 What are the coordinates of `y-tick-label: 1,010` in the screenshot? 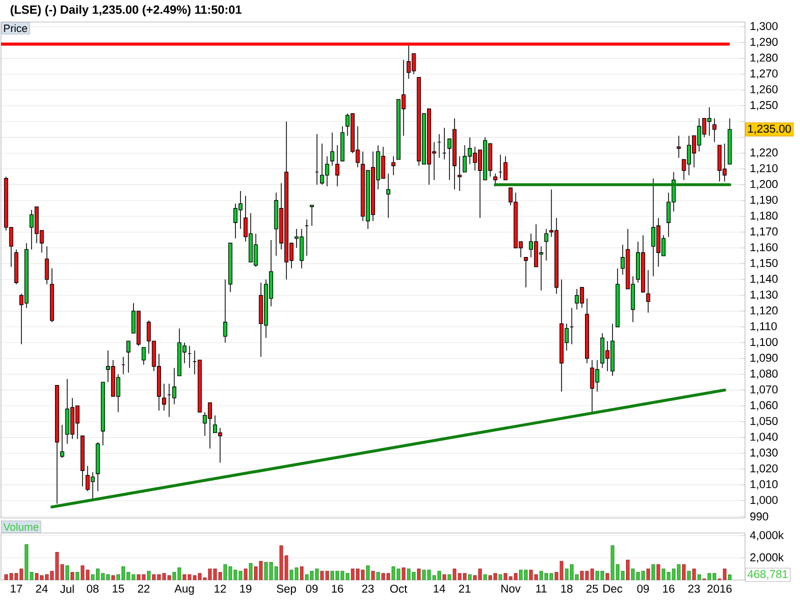 It's located at (764, 485).